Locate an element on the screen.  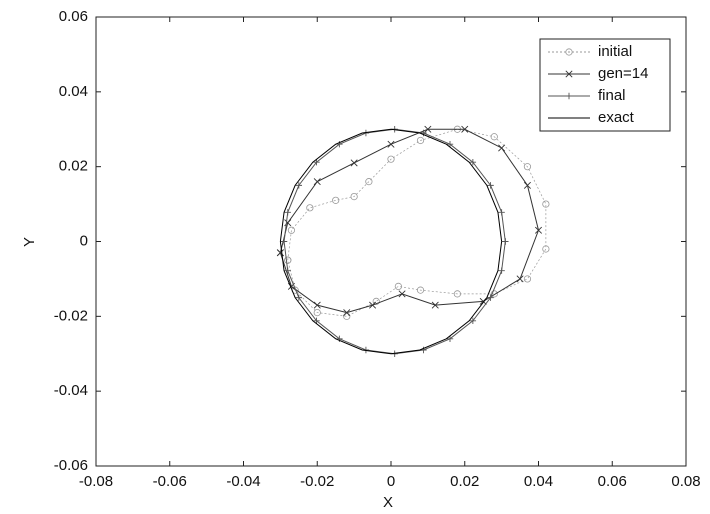
legend-label: exact is located at coordinates (616, 117).